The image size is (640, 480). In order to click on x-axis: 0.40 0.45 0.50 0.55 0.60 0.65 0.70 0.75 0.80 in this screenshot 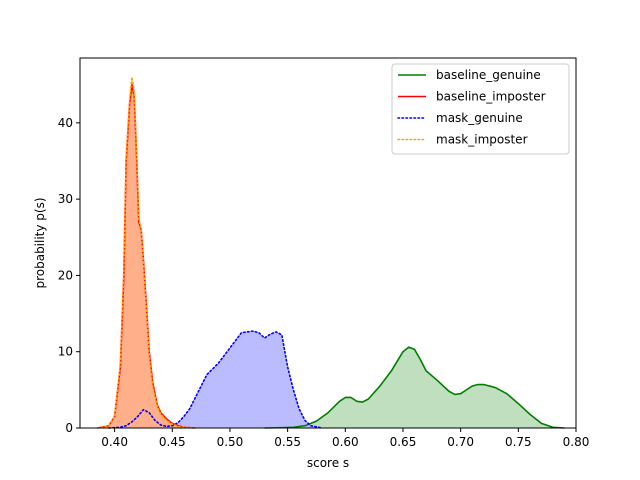, I will do `click(345, 438)`.